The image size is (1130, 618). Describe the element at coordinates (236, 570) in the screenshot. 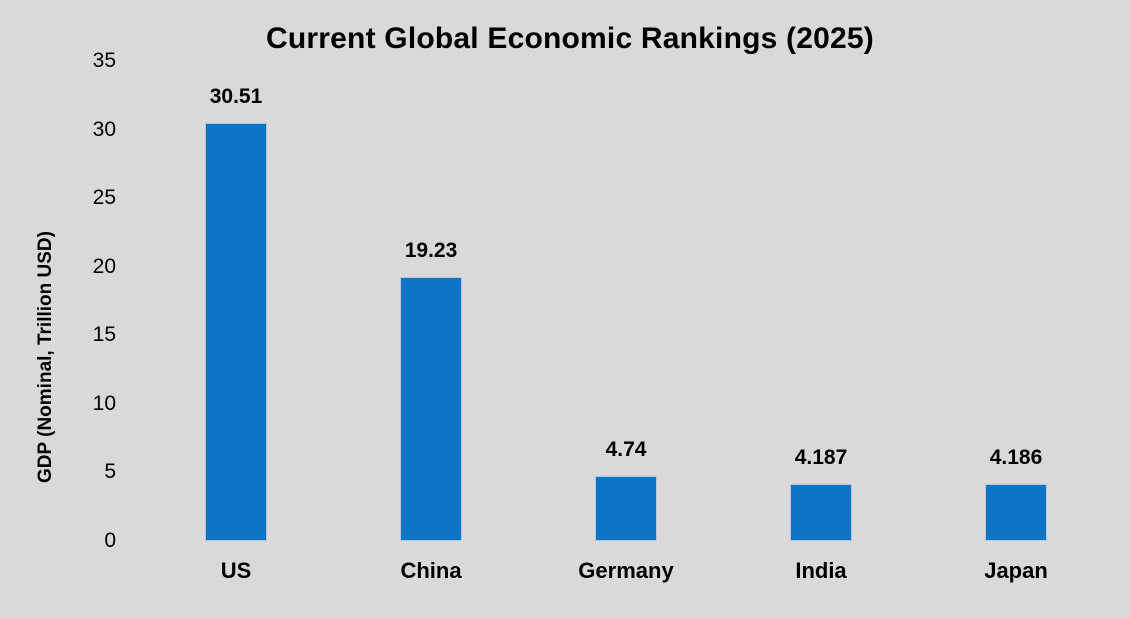

I see `category-label-us: US` at that location.